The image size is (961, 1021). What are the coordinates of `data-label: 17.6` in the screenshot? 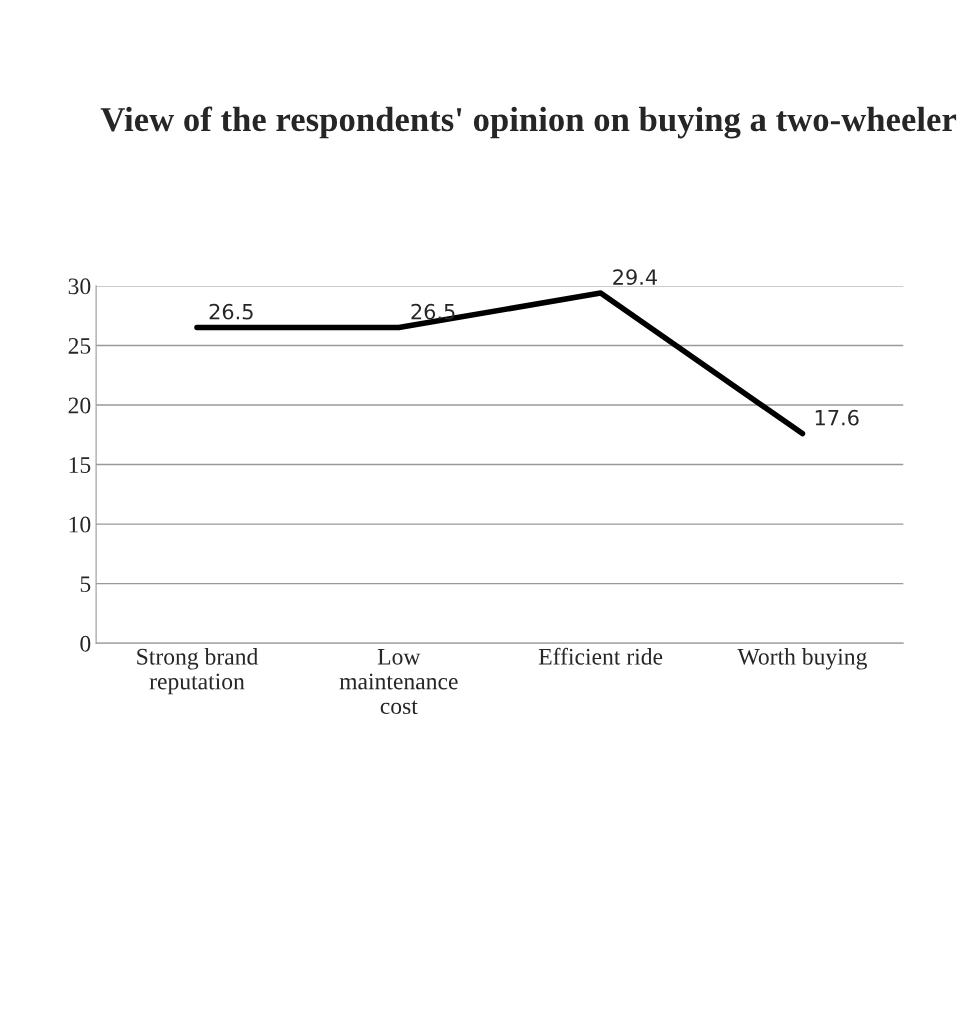 It's located at (837, 417).